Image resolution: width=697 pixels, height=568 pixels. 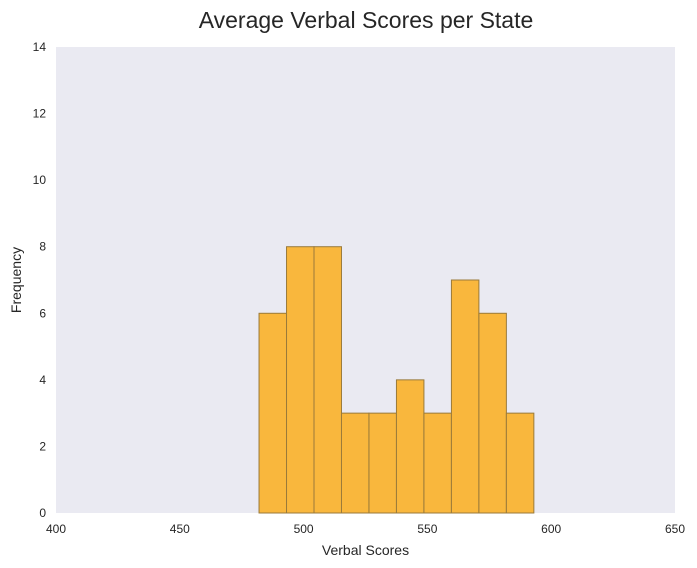 I want to click on x-tick-labels: 400 450 500 550 600 650, so click(x=365, y=529).